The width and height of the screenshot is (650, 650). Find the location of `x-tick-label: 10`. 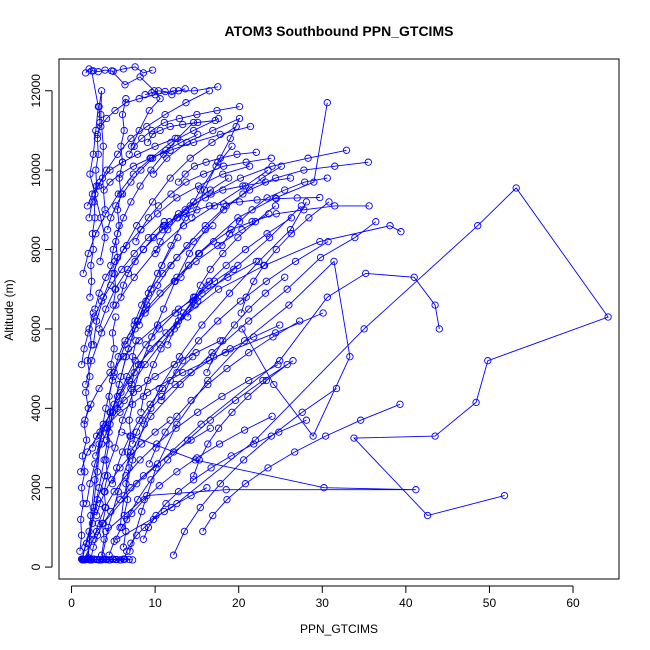

x-tick-label: 10 is located at coordinates (155, 603).